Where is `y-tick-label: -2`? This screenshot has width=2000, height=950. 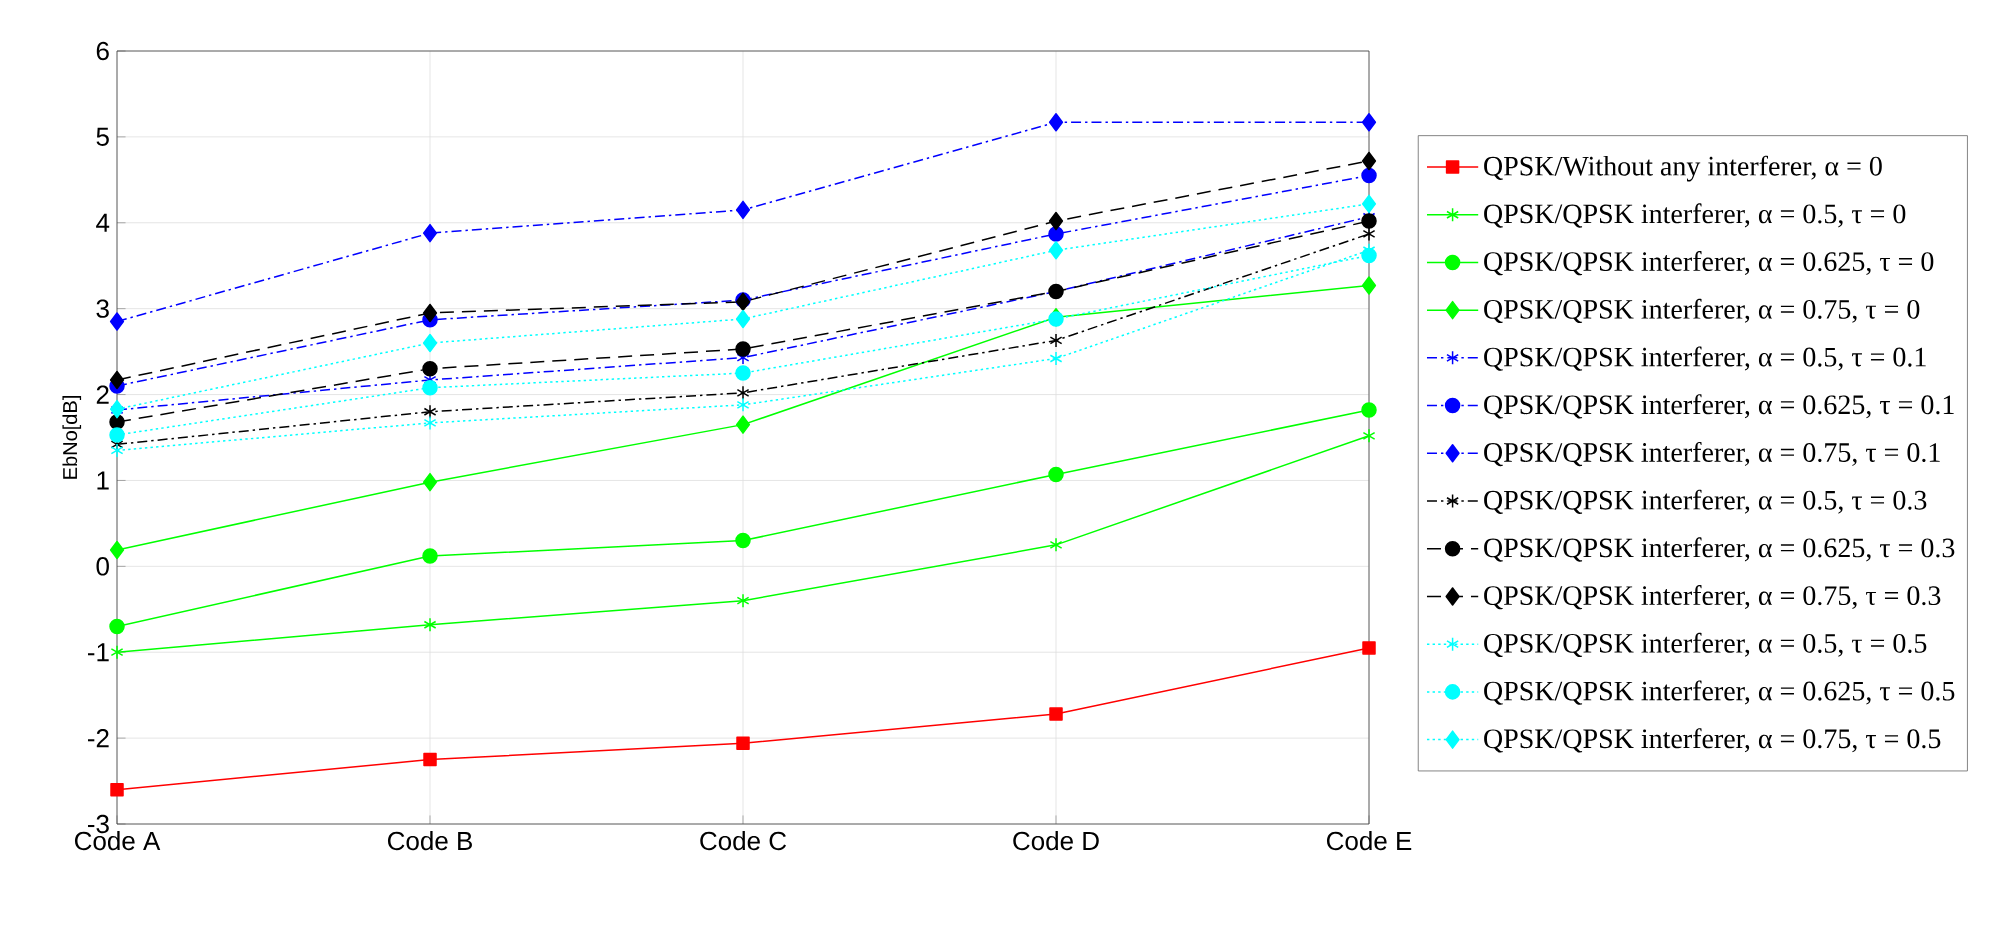 y-tick-label: -2 is located at coordinates (98, 738).